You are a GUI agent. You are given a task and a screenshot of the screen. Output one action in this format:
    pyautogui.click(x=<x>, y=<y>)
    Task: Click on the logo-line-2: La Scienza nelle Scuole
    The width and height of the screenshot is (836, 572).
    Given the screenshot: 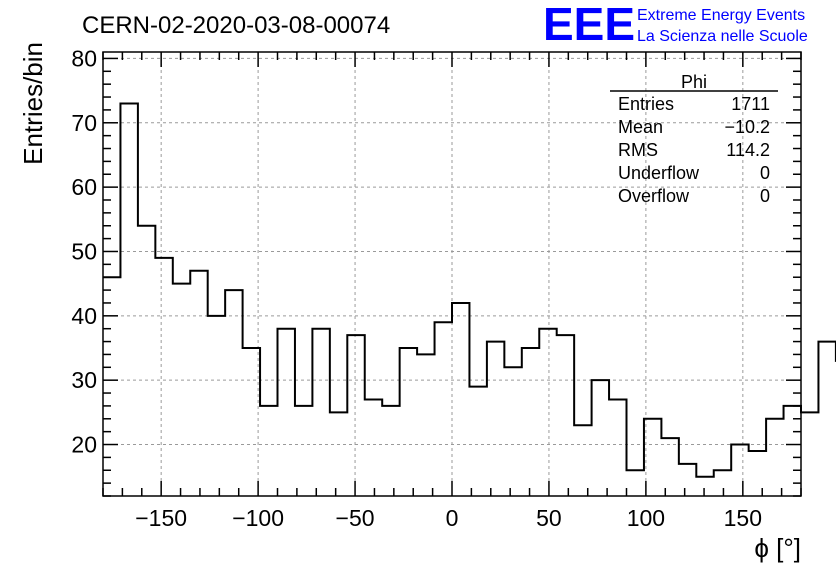 What is the action you would take?
    pyautogui.click(x=722, y=36)
    